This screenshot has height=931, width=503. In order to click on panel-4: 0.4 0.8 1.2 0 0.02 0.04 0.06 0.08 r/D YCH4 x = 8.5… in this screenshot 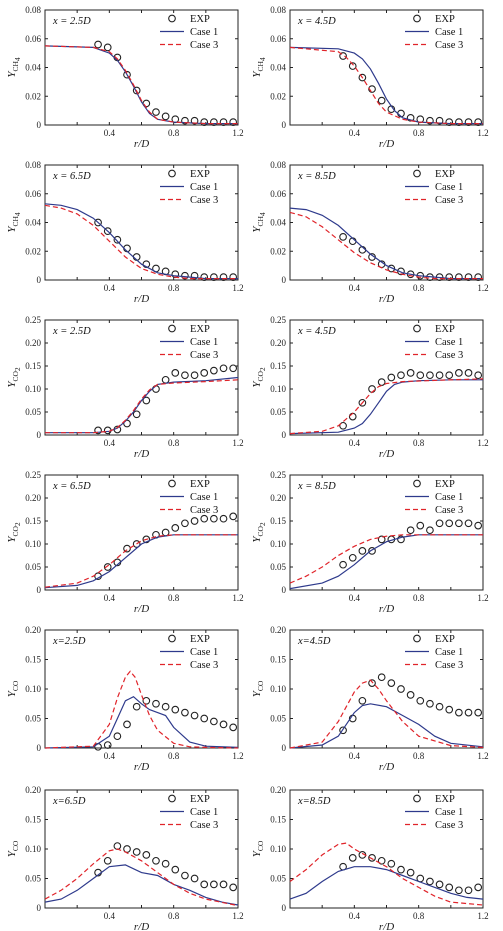, I will do `click(370, 232)`.